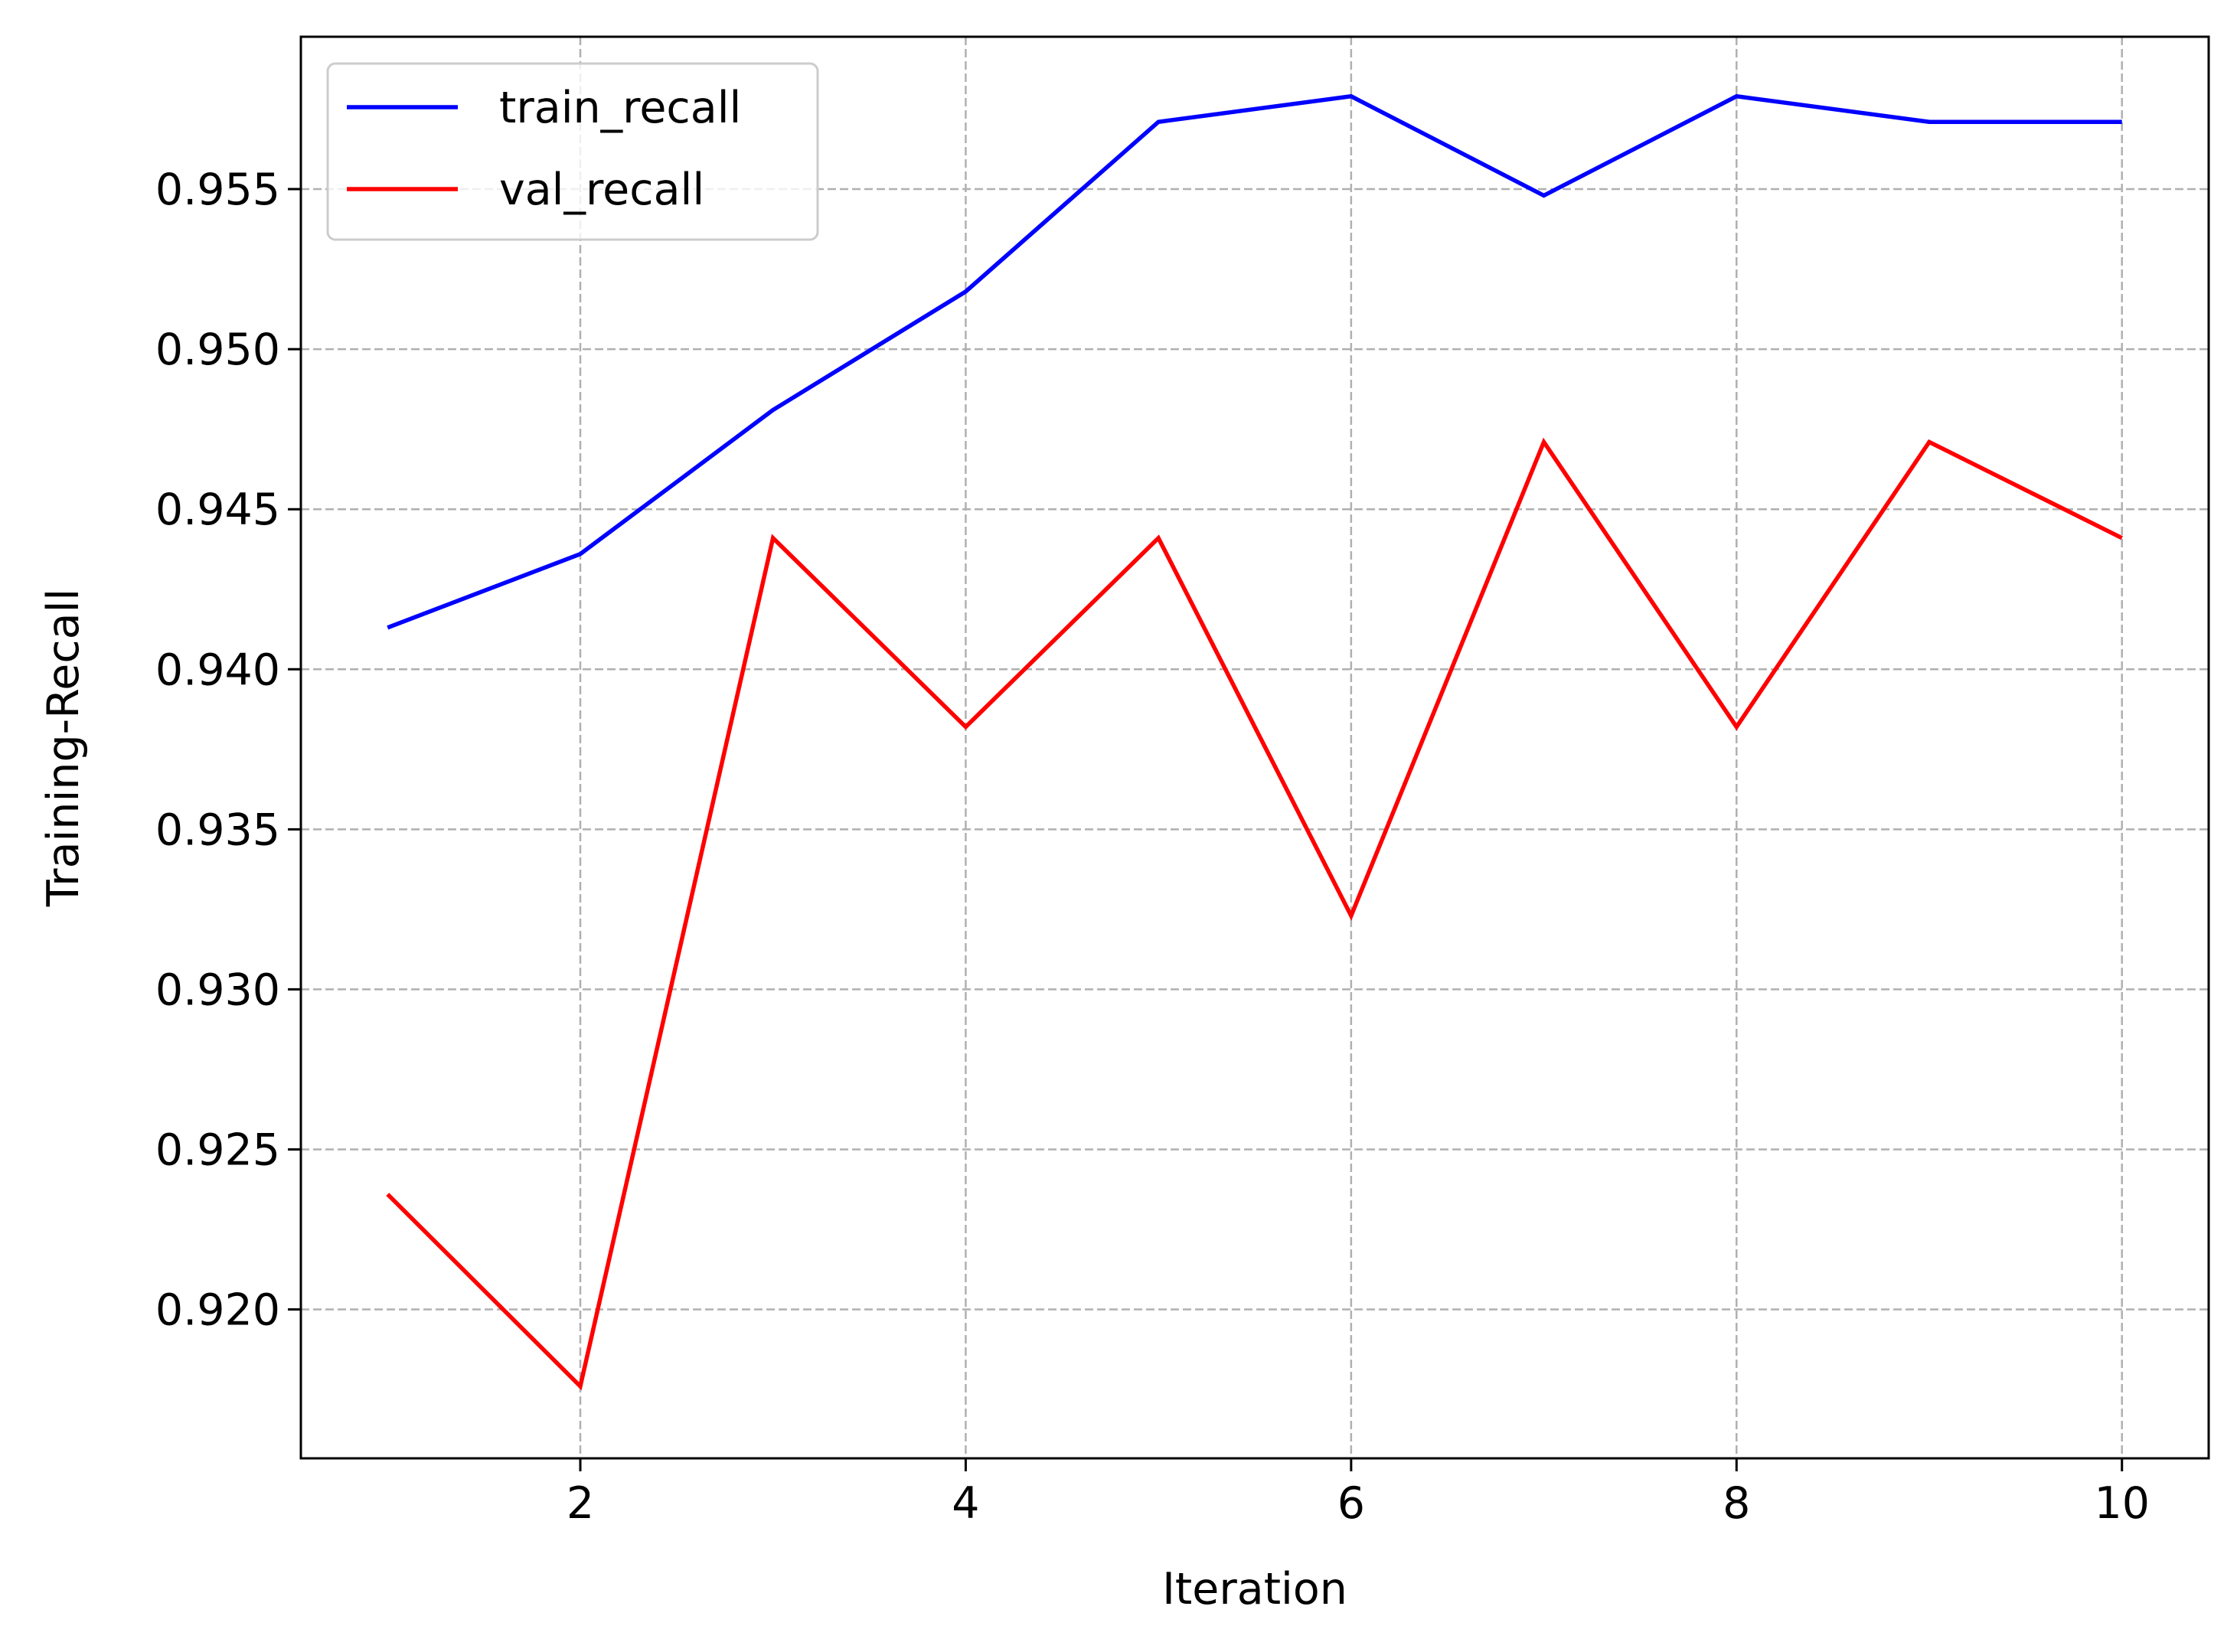 The height and width of the screenshot is (1652, 2237). What do you see at coordinates (217, 350) in the screenshot?
I see `y-tick-label: 0.950` at bounding box center [217, 350].